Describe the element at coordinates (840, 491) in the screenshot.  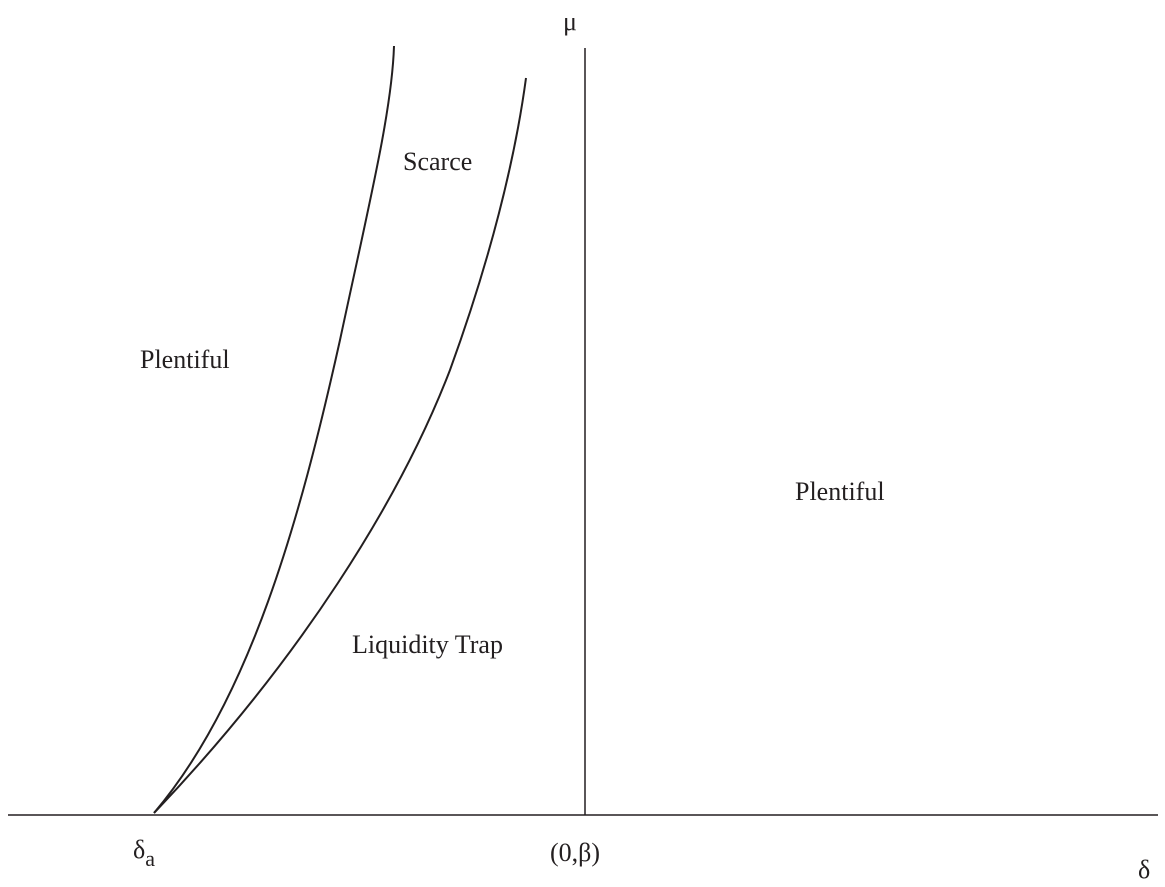
I see `region-label-plentiful-right: Plentiful` at that location.